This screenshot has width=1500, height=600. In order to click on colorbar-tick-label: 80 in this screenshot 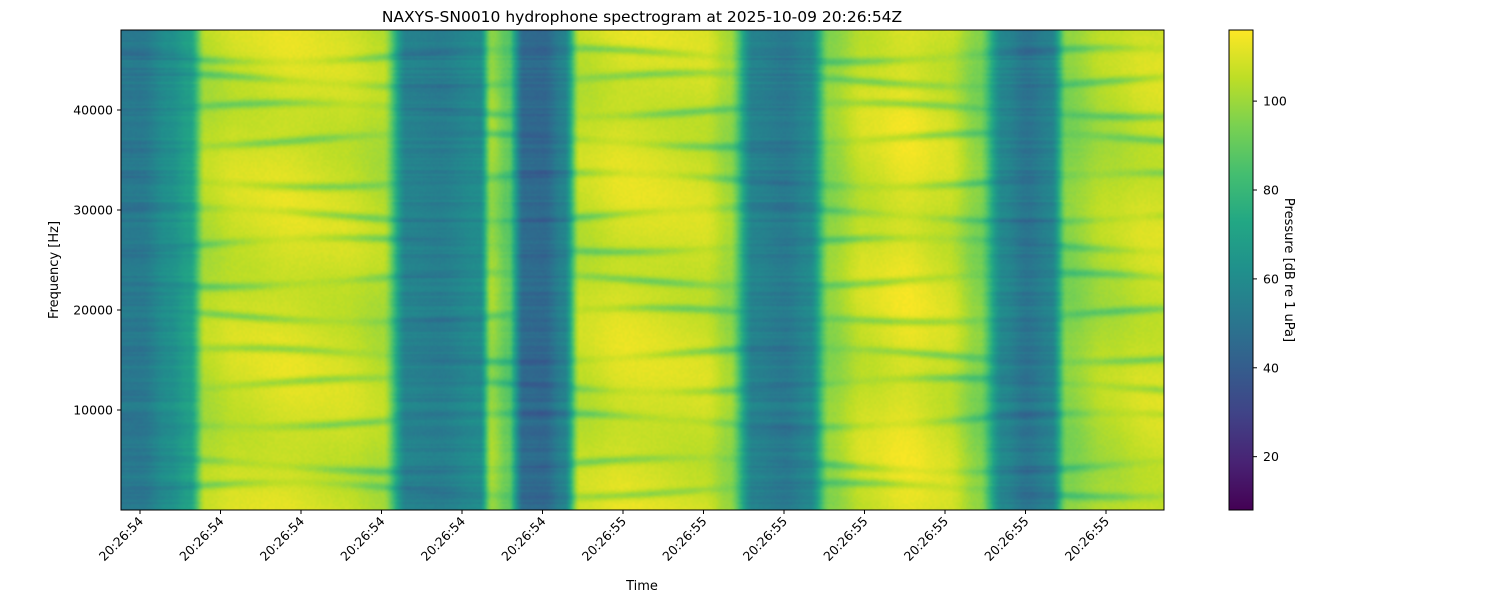, I will do `click(1271, 190)`.